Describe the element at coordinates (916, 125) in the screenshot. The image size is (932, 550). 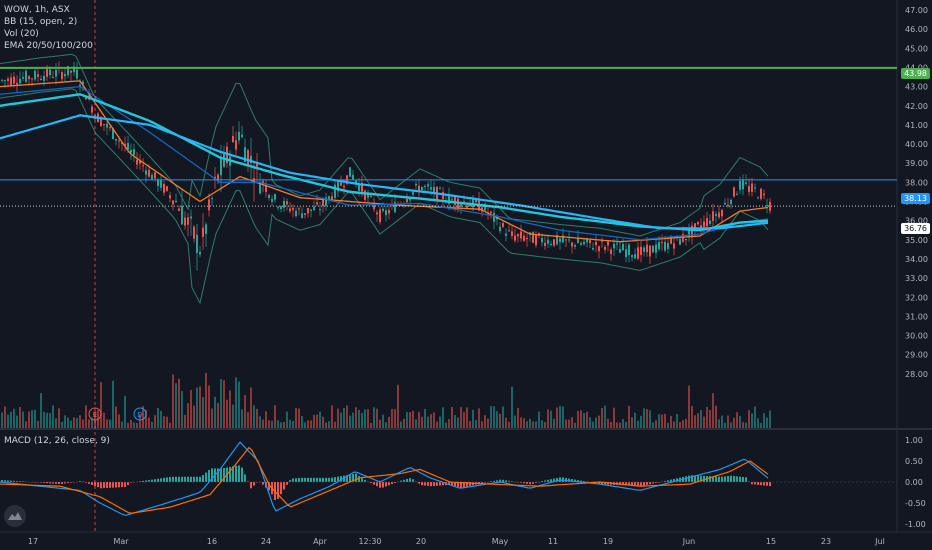
I see `price-tick-label: 41.00` at that location.